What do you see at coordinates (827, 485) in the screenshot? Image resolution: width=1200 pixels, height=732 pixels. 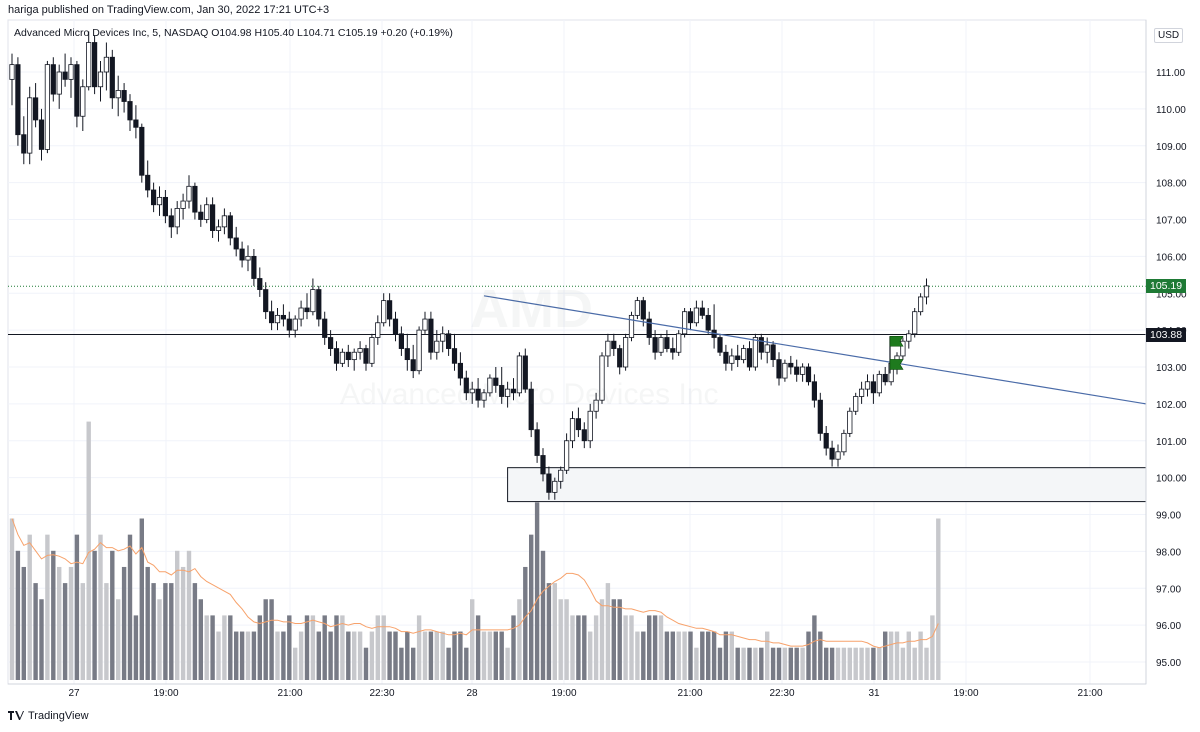 I see `support-zone` at bounding box center [827, 485].